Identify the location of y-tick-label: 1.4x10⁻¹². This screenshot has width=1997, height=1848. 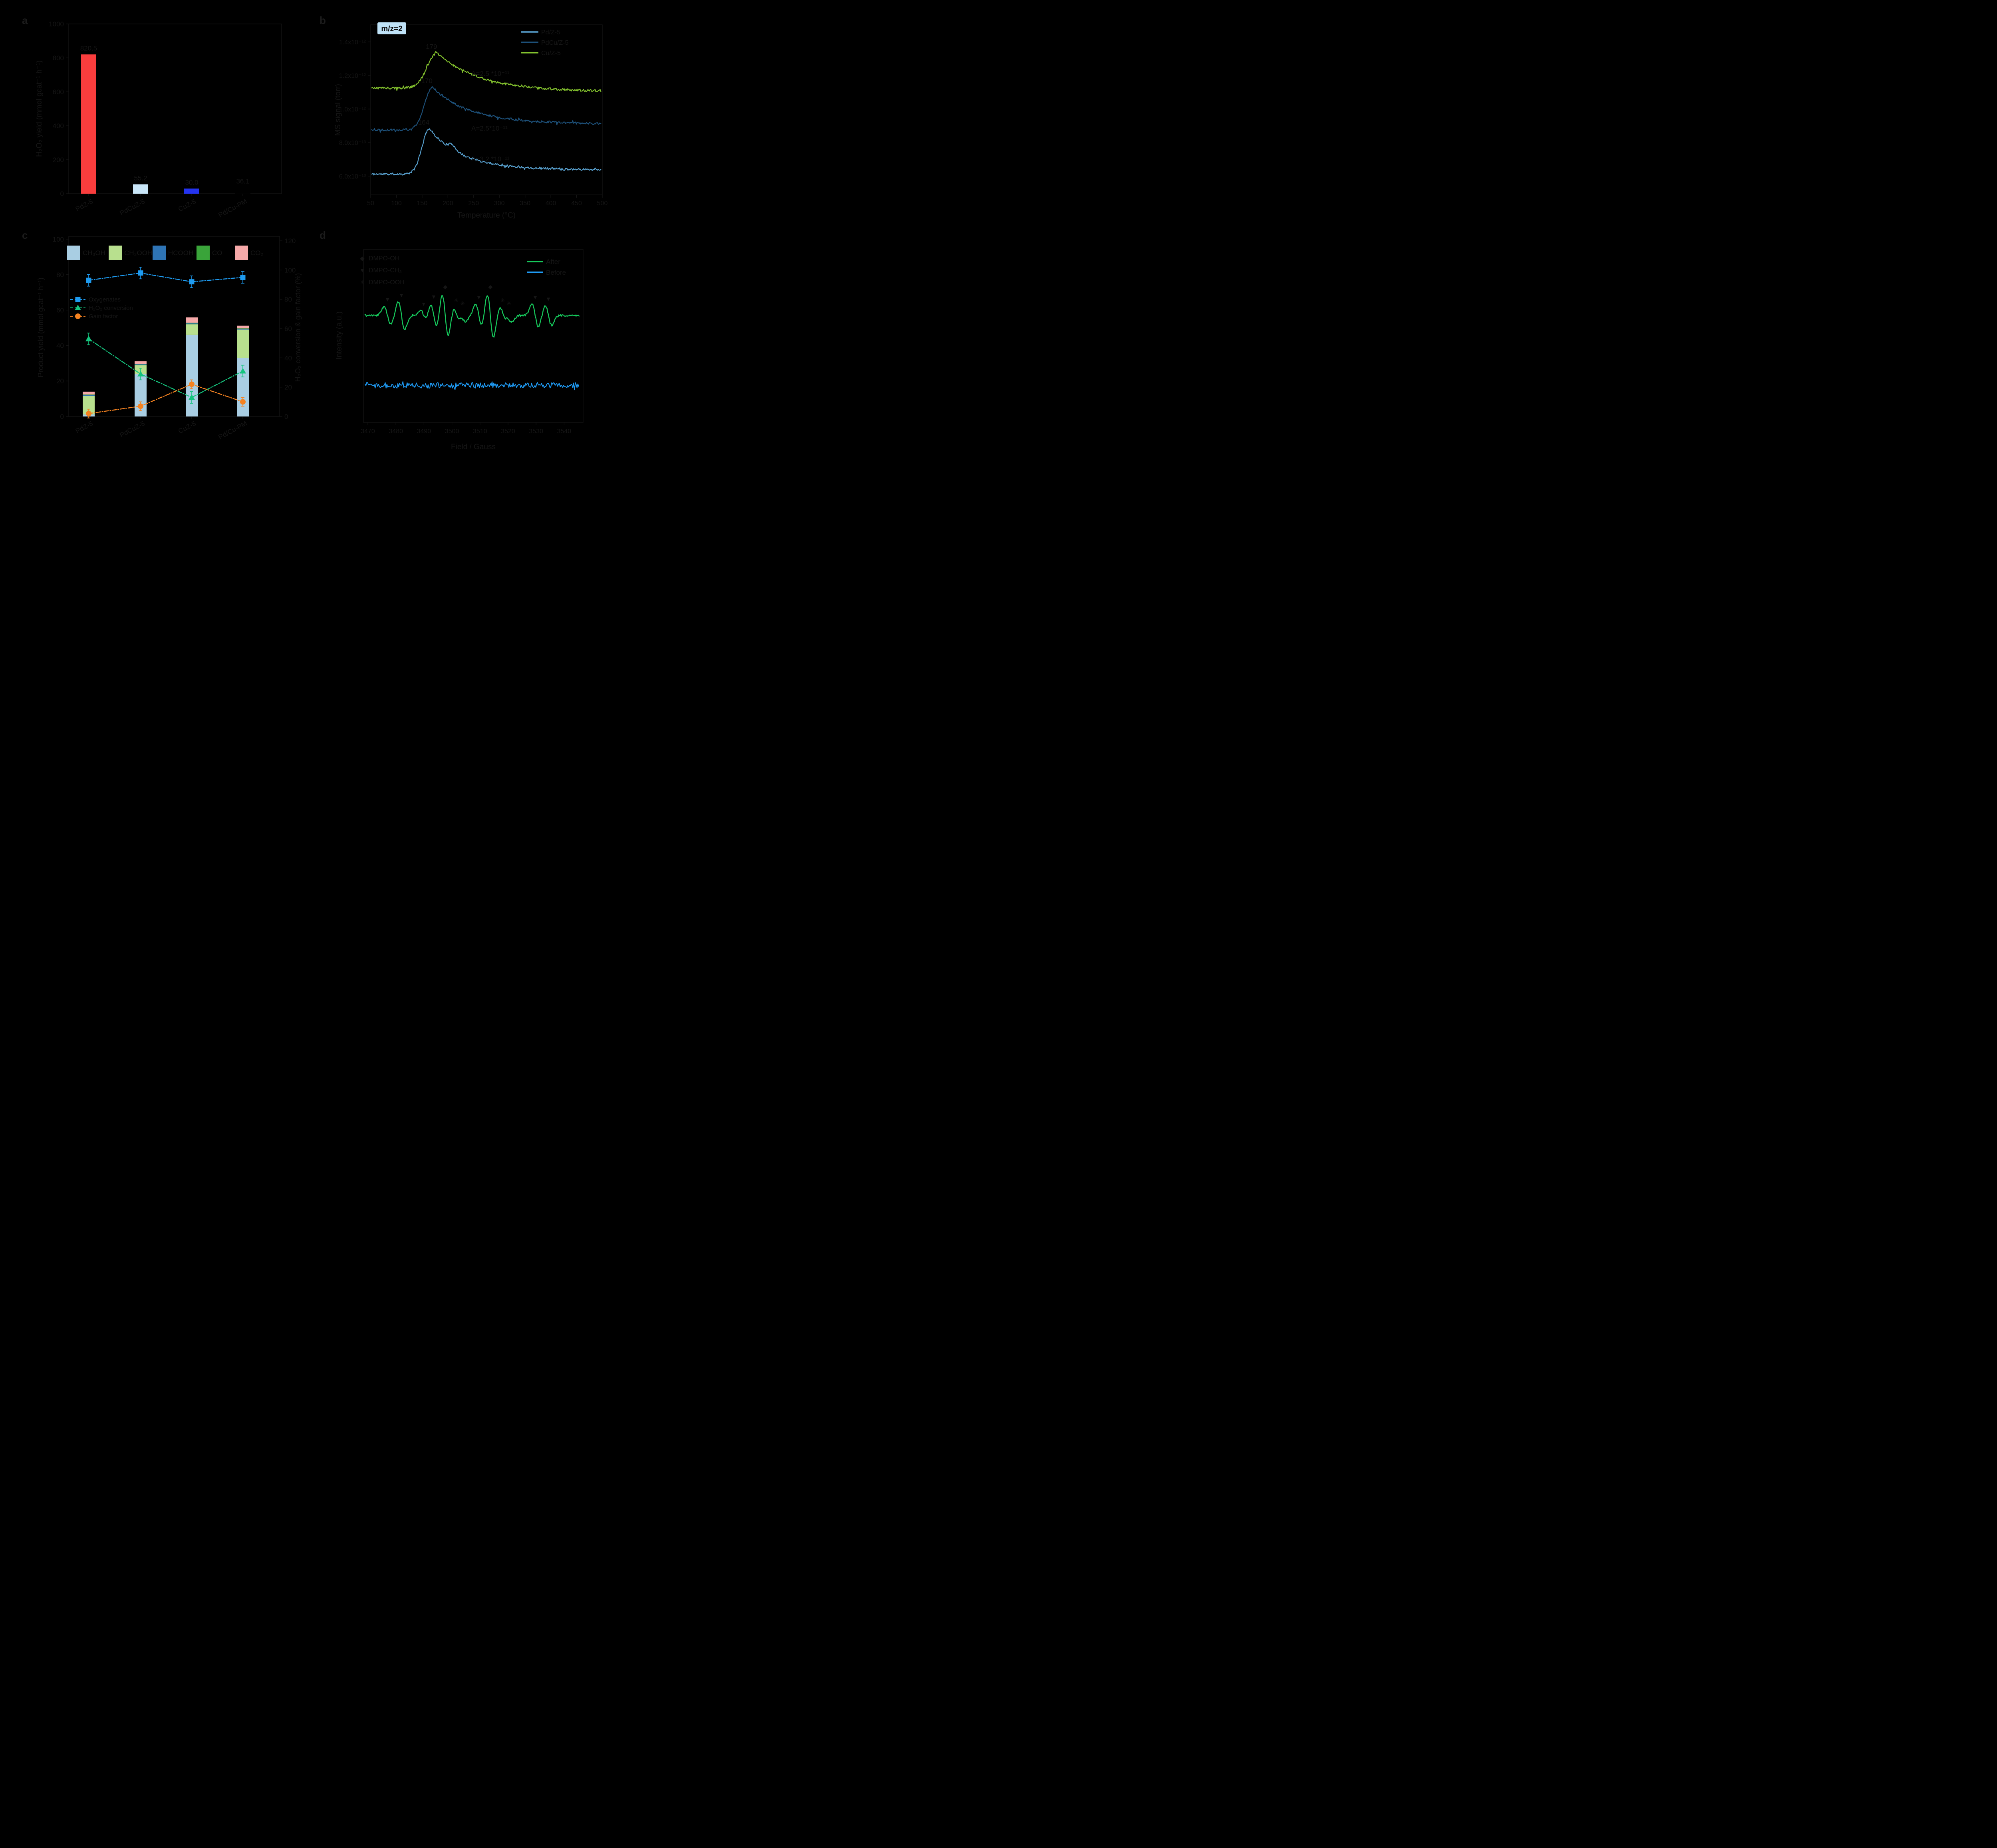
(352, 42).